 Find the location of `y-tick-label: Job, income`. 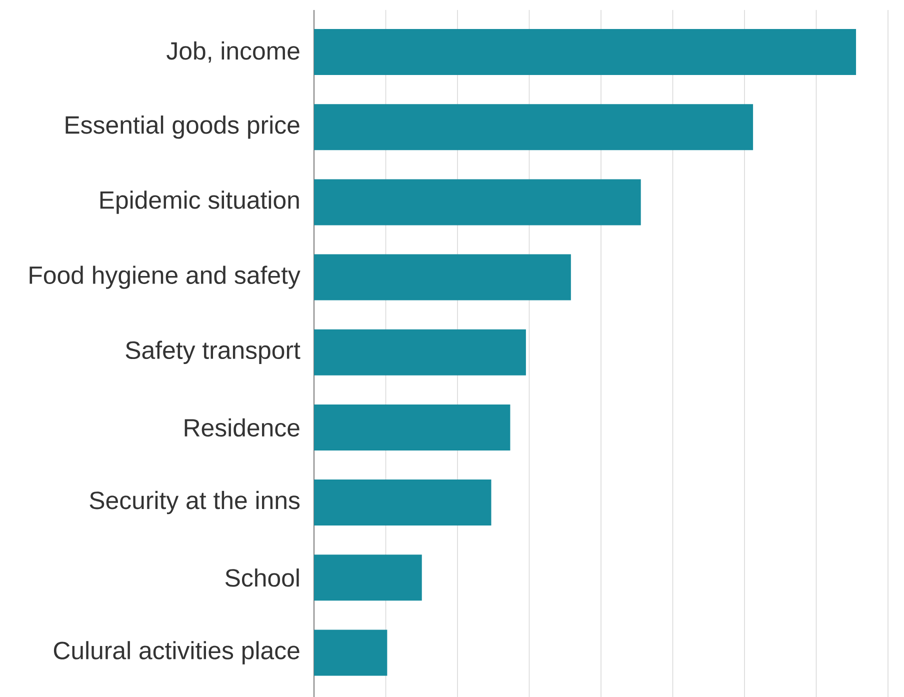

y-tick-label: Job, income is located at coordinates (233, 52).